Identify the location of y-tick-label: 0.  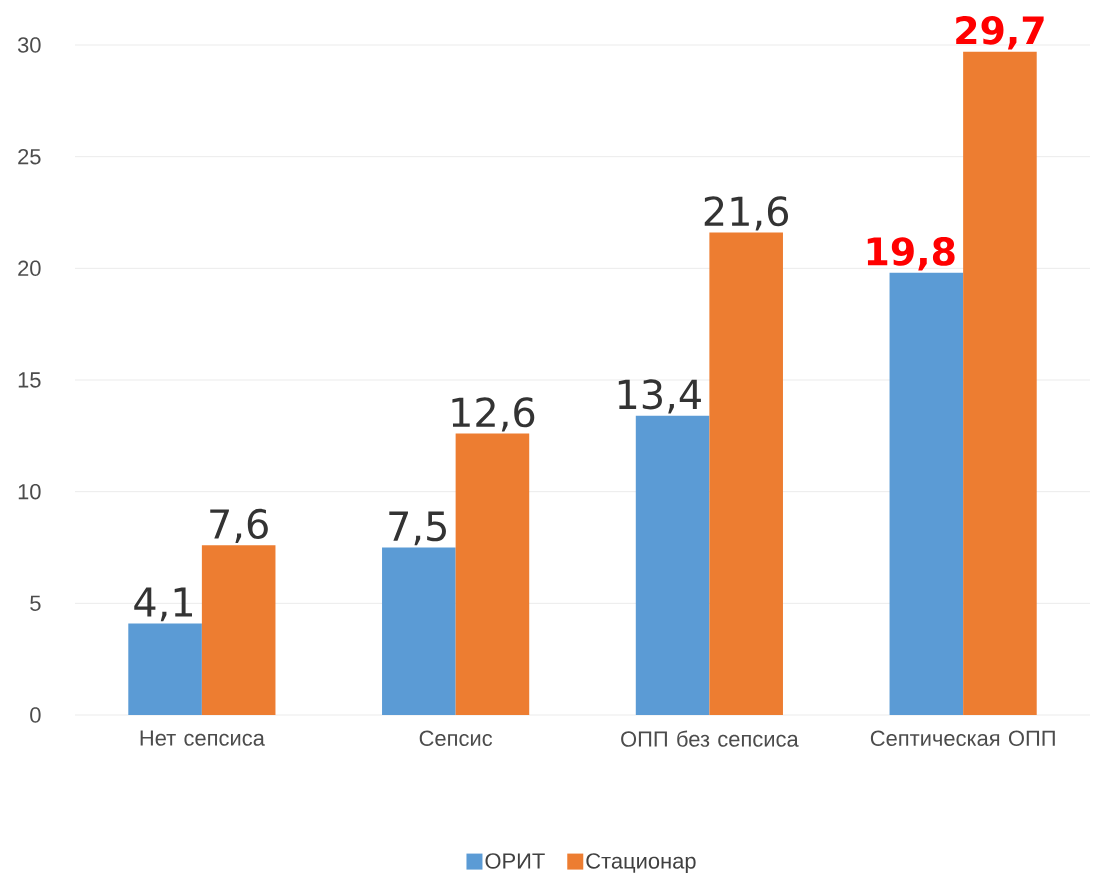
(35, 715).